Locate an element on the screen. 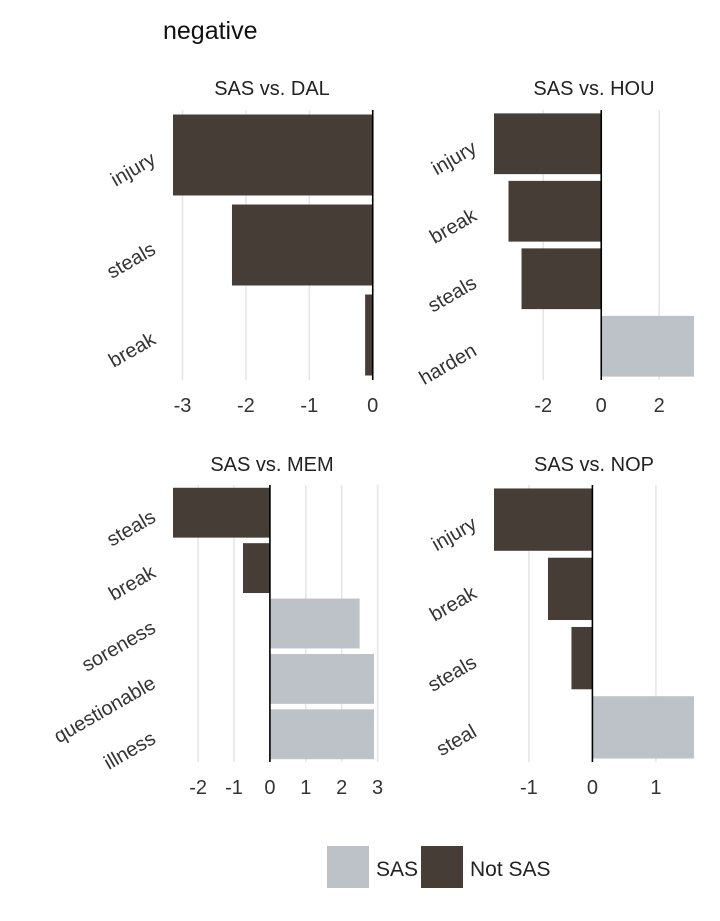 The image size is (720, 921). facet-panel-2: SAS vs. HOU injury break steals harden -2 0 2 is located at coordinates (555, 247).